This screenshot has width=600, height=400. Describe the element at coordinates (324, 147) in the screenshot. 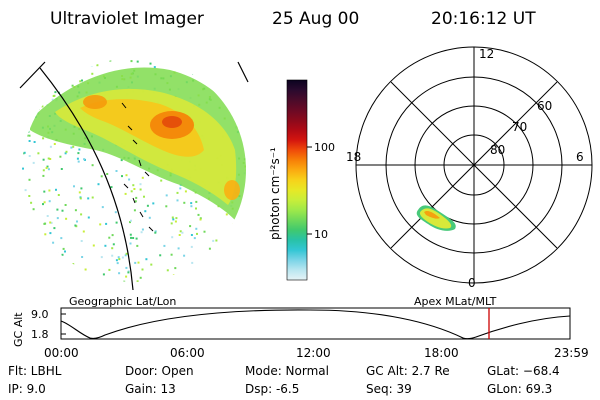

I see `colorbar-tick-label-100: 100` at that location.